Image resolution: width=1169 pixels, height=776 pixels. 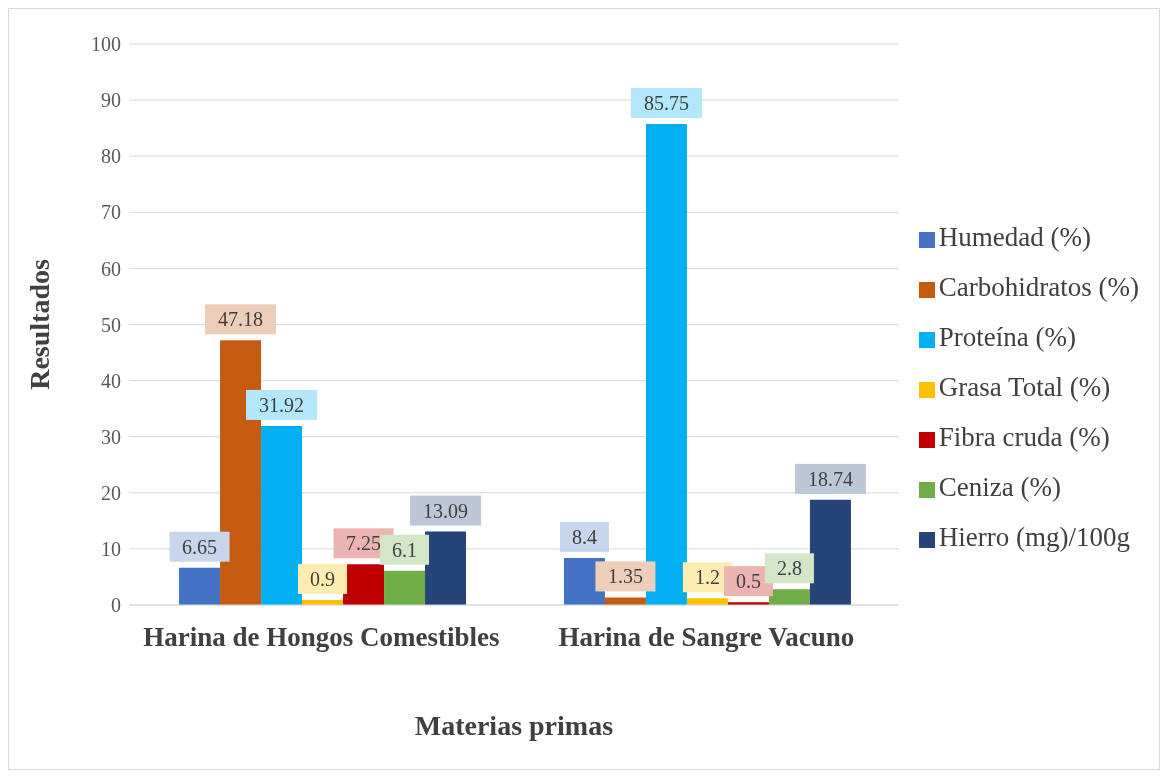 I want to click on y-tick-label: 80, so click(x=111, y=156).